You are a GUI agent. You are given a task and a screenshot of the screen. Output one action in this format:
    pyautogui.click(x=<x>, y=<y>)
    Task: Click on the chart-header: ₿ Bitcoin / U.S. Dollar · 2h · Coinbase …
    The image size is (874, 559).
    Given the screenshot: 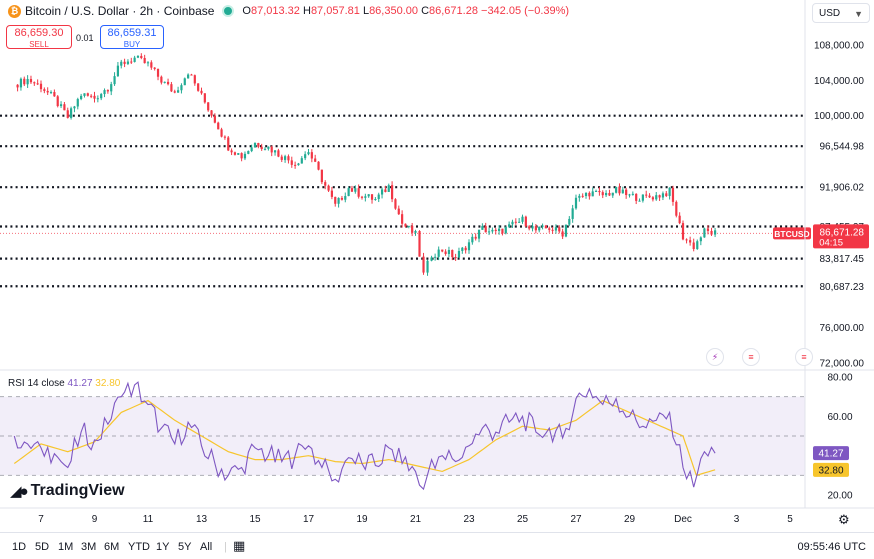 What is the action you would take?
    pyautogui.click(x=402, y=11)
    